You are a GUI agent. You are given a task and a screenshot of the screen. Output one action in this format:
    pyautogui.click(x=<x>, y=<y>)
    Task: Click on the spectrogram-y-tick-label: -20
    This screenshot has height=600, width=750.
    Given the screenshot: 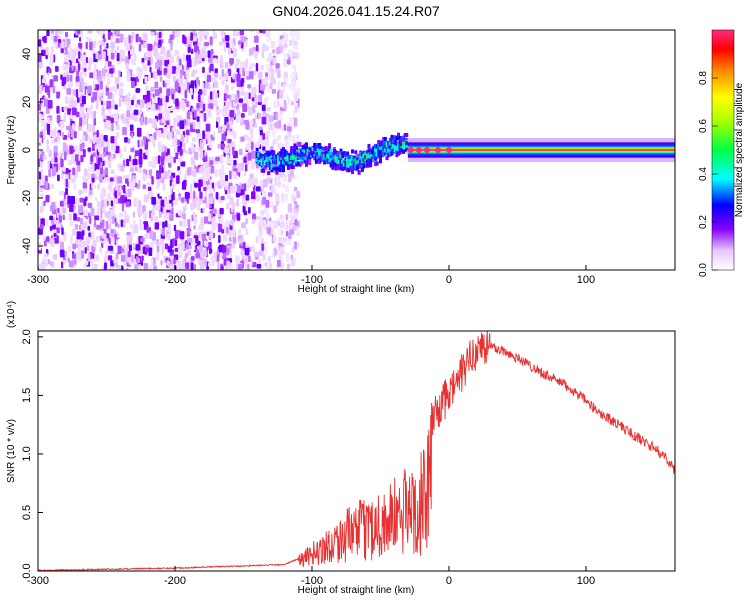 What is the action you would take?
    pyautogui.click(x=27, y=198)
    